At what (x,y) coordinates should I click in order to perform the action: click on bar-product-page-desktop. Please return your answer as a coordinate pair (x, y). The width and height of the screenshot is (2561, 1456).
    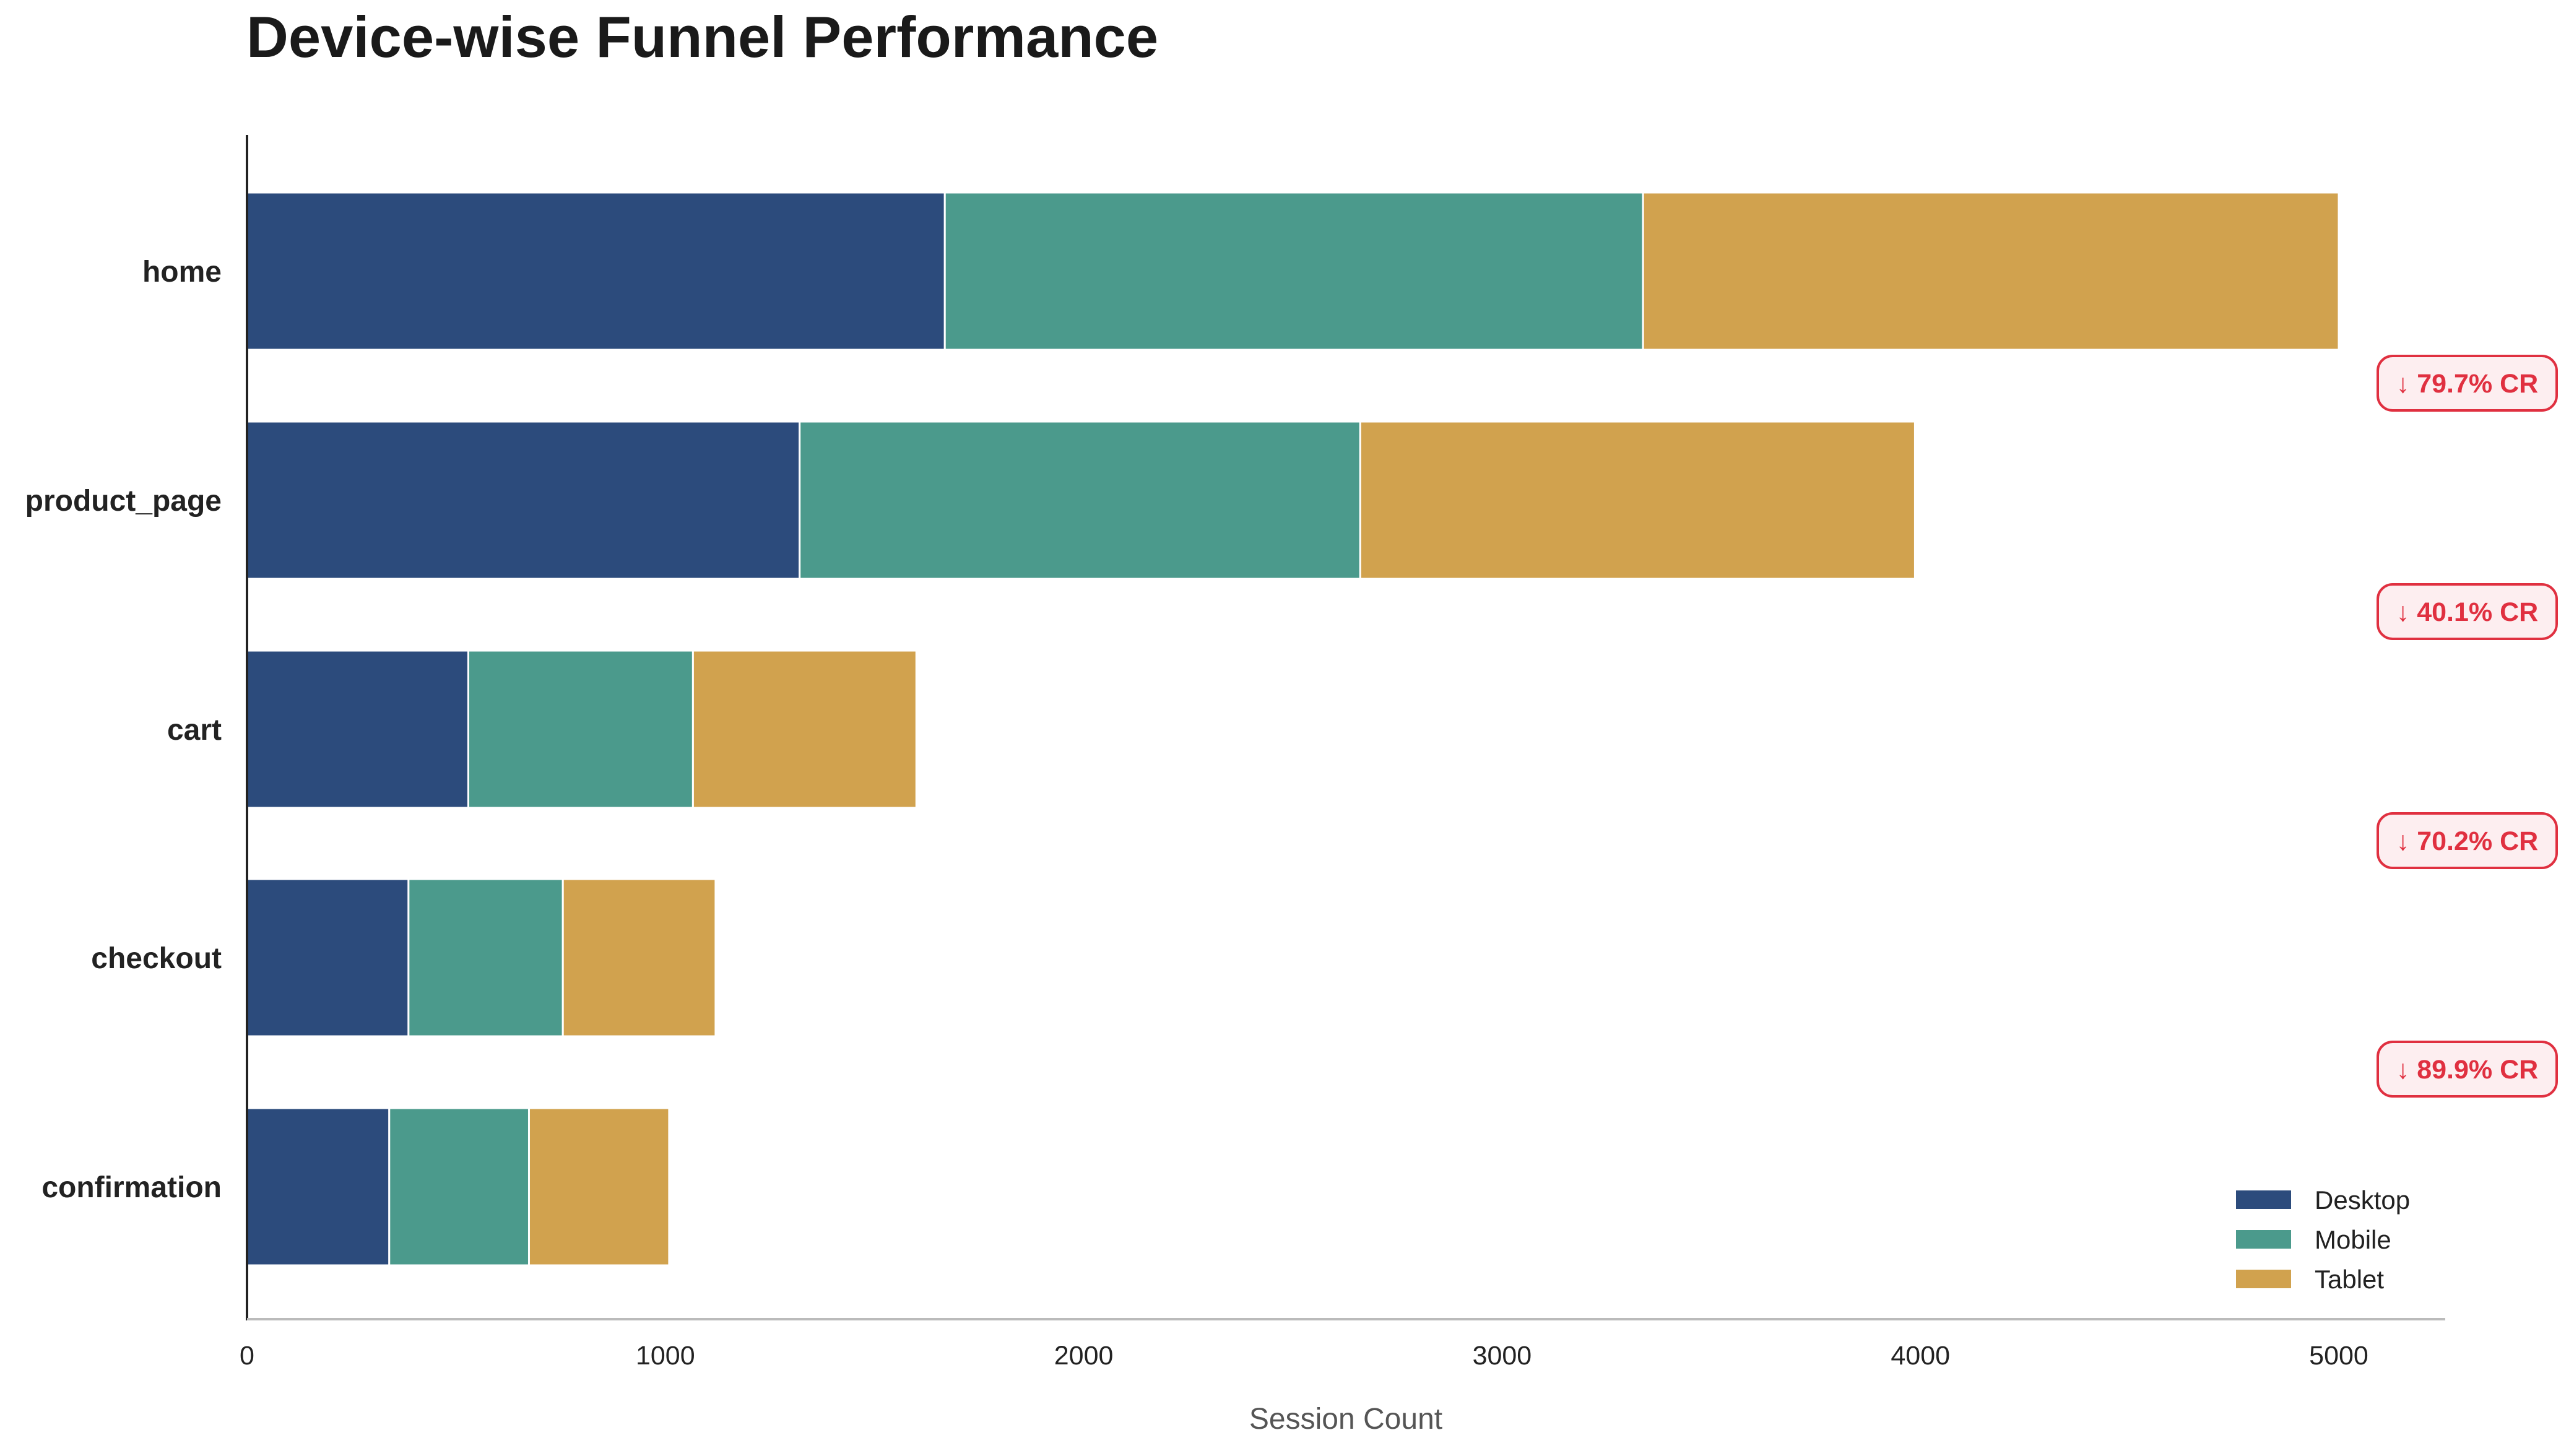
    Looking at the image, I should click on (523, 500).